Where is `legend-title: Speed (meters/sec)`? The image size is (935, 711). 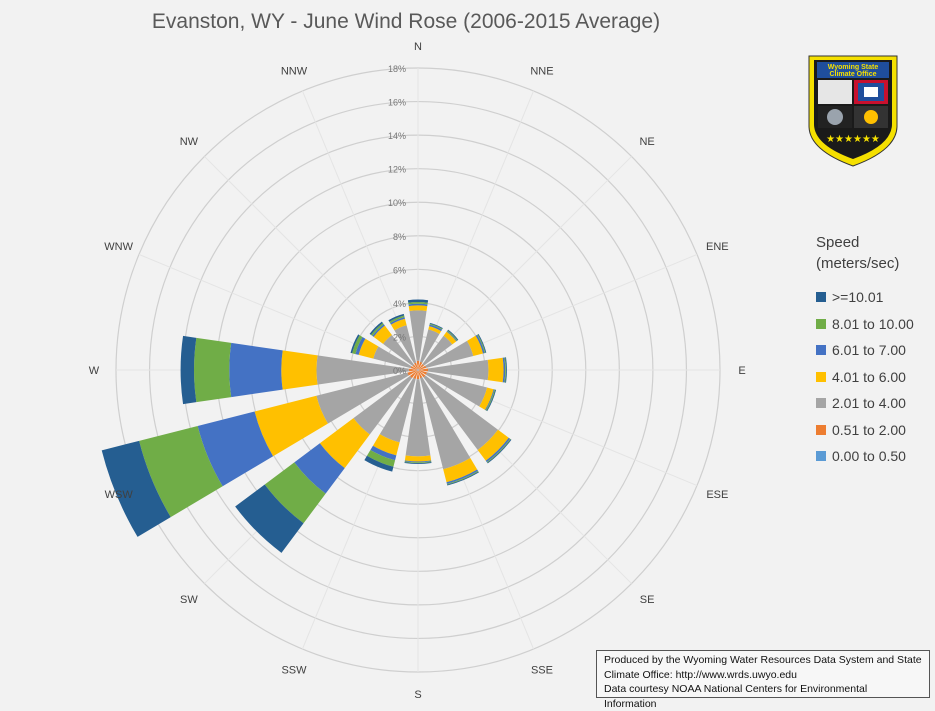
legend-title: Speed (meters/sec) is located at coordinates (875, 253).